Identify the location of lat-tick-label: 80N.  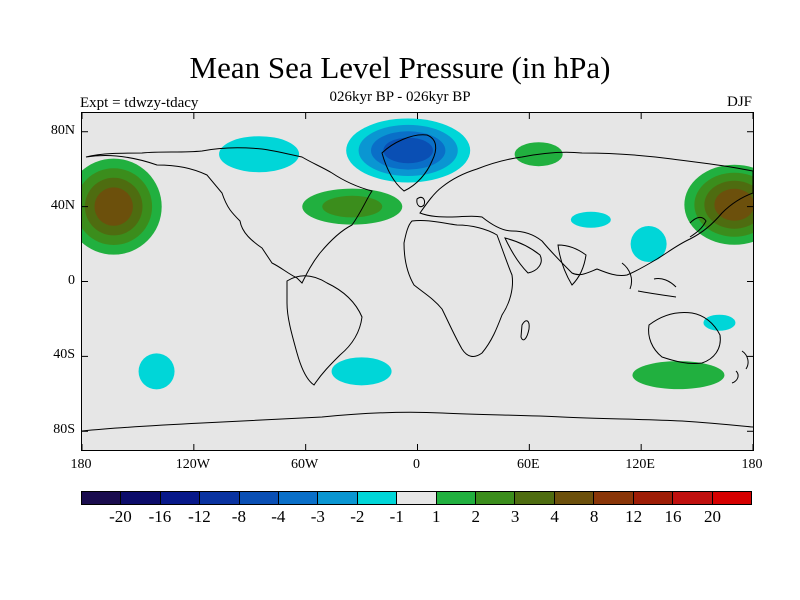
(62, 130).